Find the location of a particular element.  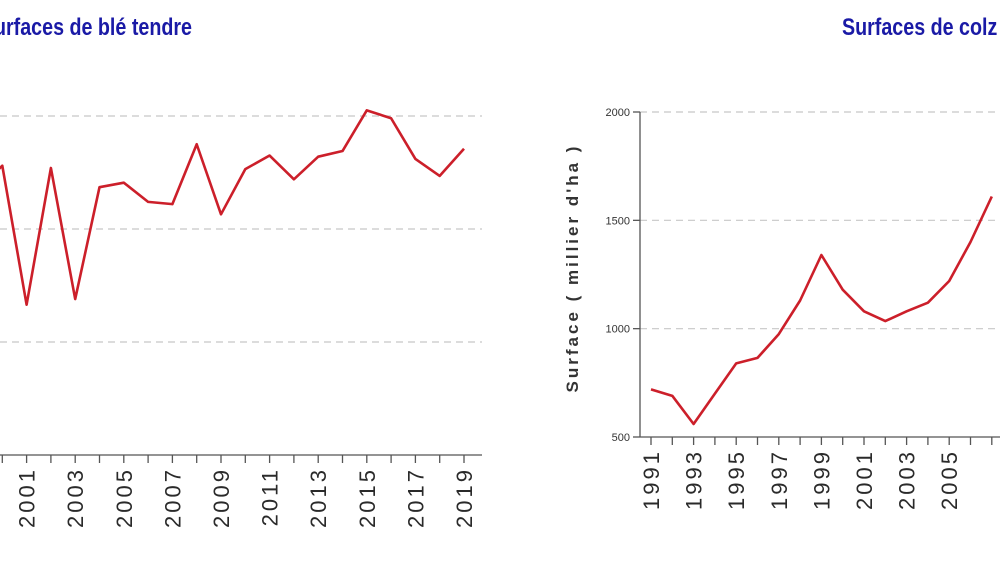

series-line-colza is located at coordinates (821, 310).